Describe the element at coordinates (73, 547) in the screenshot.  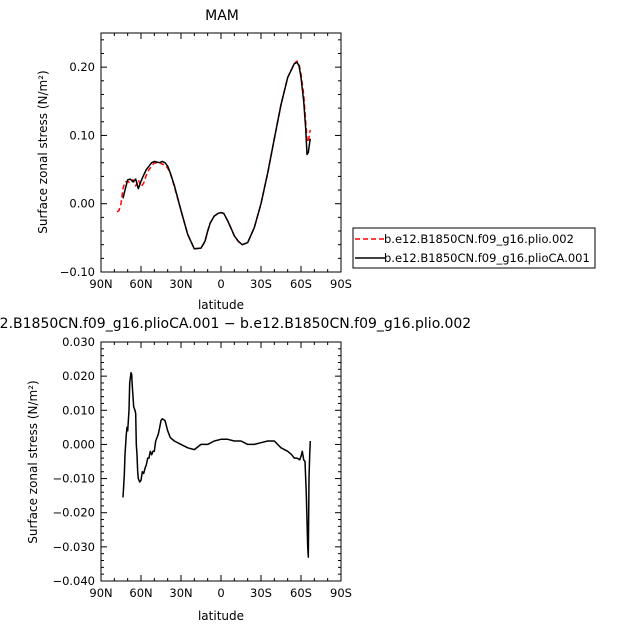
I see `y-tick-label: −0.030` at that location.